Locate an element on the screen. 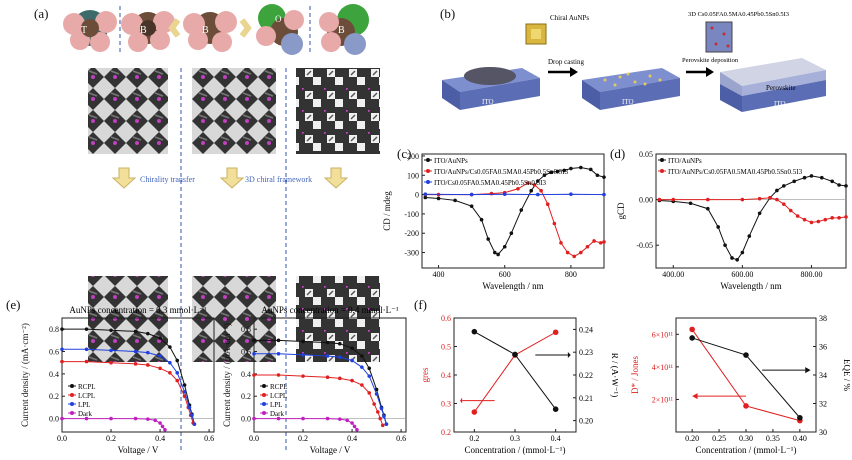  molecule-row: T B B O B is located at coordinates (216, 29).